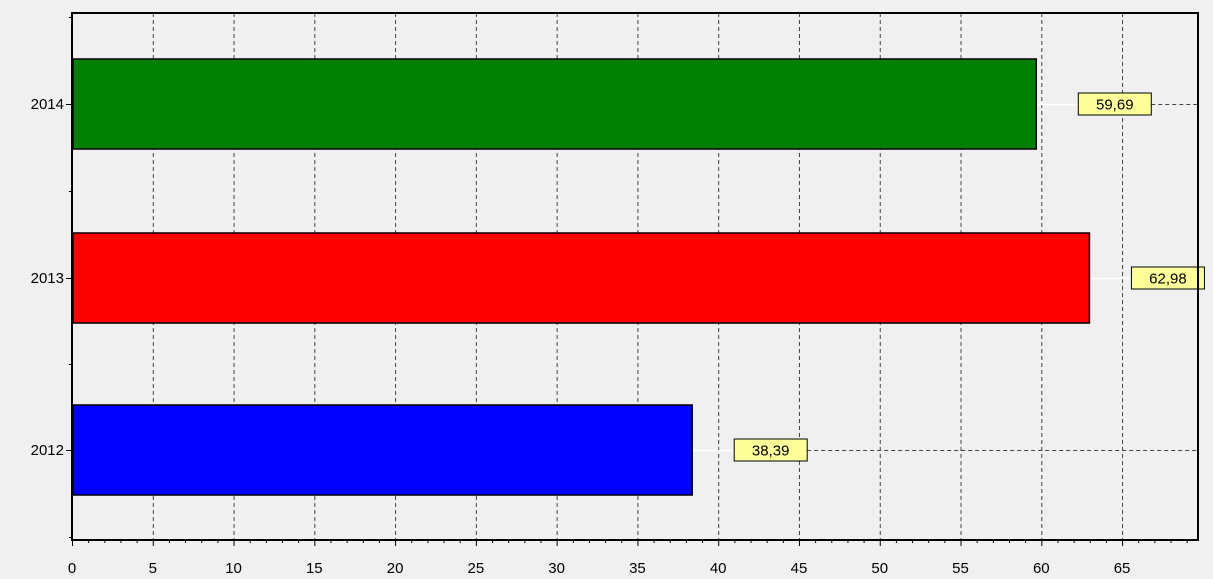 The width and height of the screenshot is (1213, 579). Describe the element at coordinates (1041, 568) in the screenshot. I see `x-tick-label: 60` at that location.